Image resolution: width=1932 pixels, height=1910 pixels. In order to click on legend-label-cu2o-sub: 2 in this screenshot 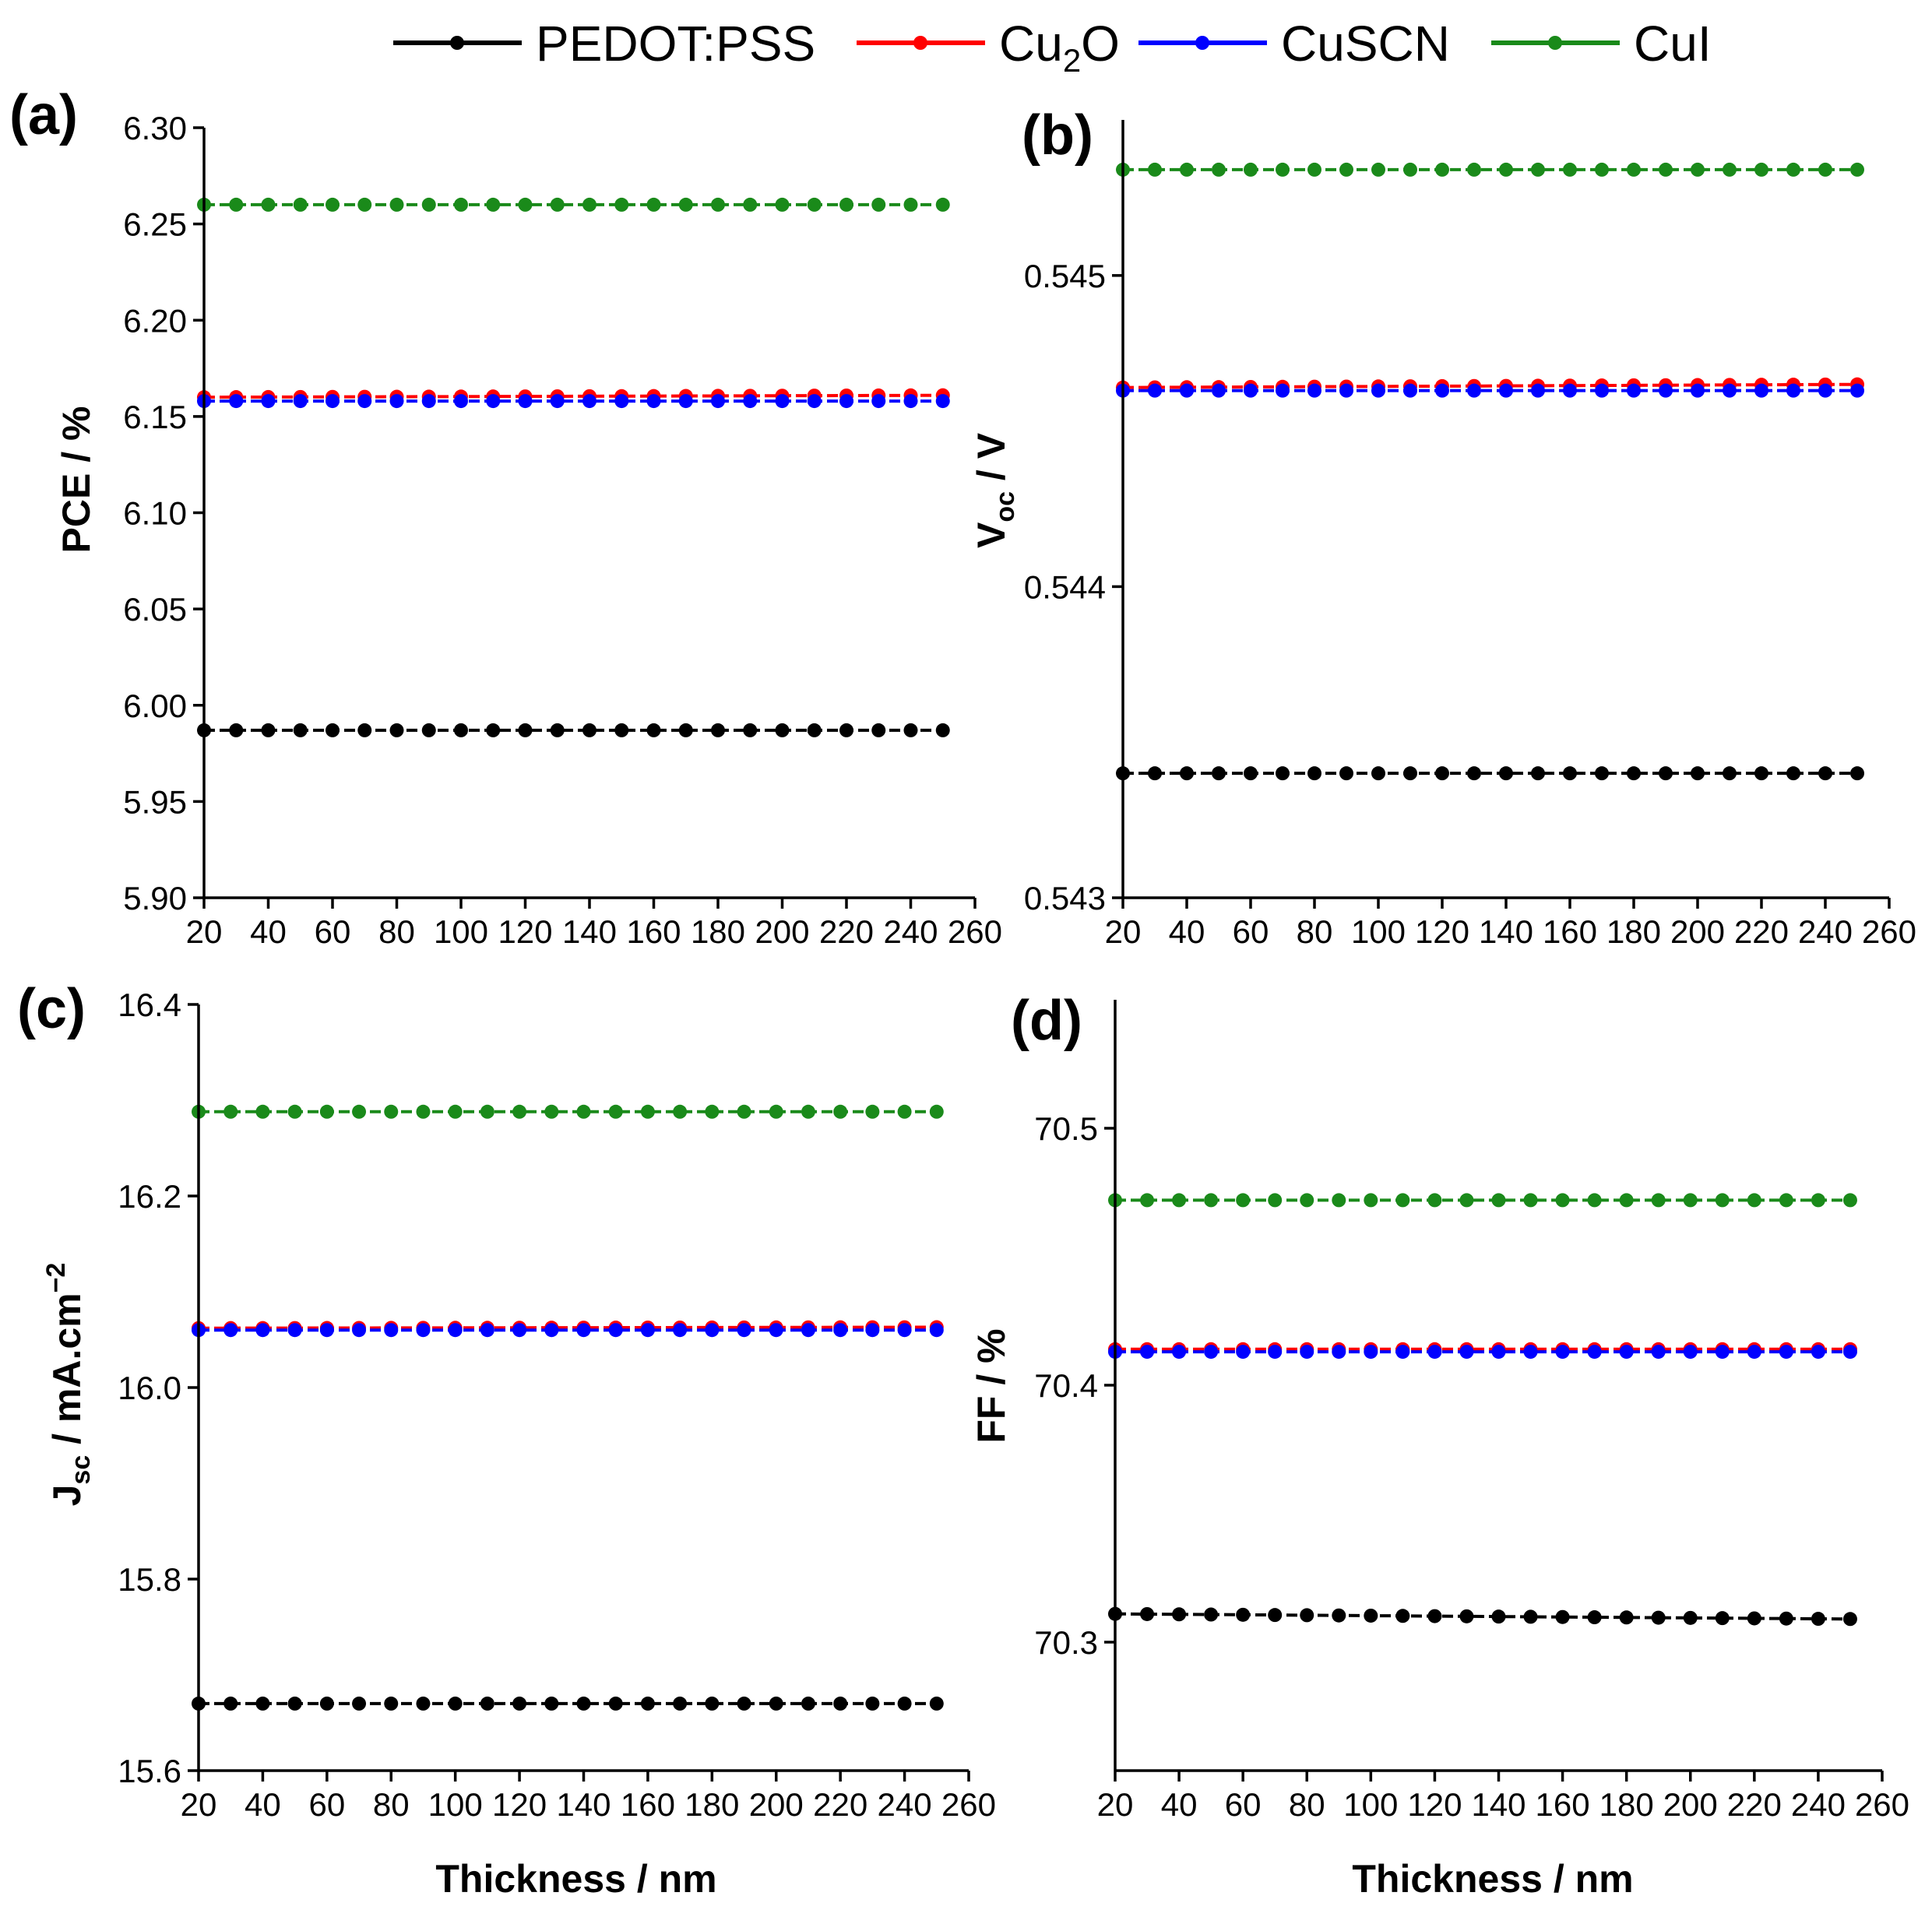, I will do `click(1072, 60)`.